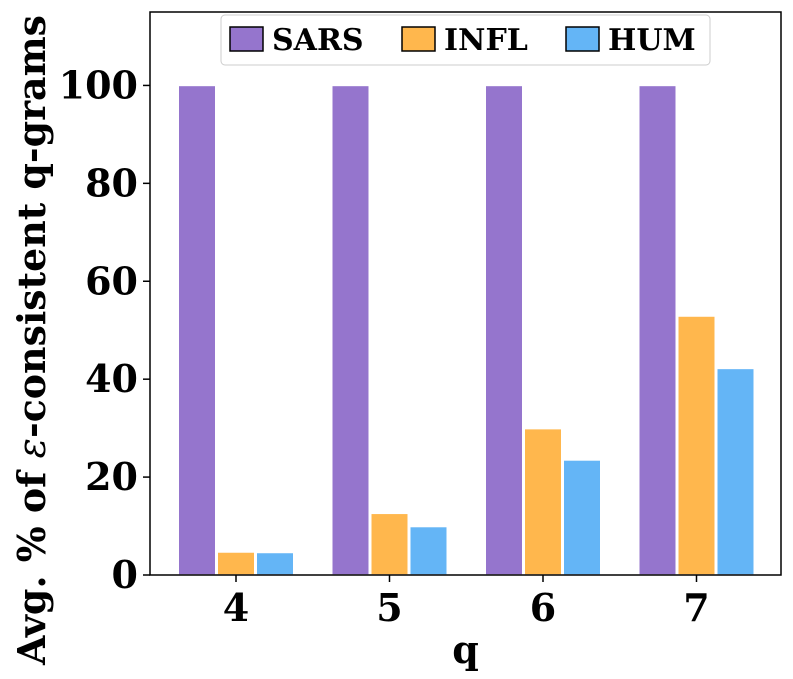 This screenshot has height=679, width=793. What do you see at coordinates (111, 378) in the screenshot?
I see `y-tick-label-40: 40` at bounding box center [111, 378].